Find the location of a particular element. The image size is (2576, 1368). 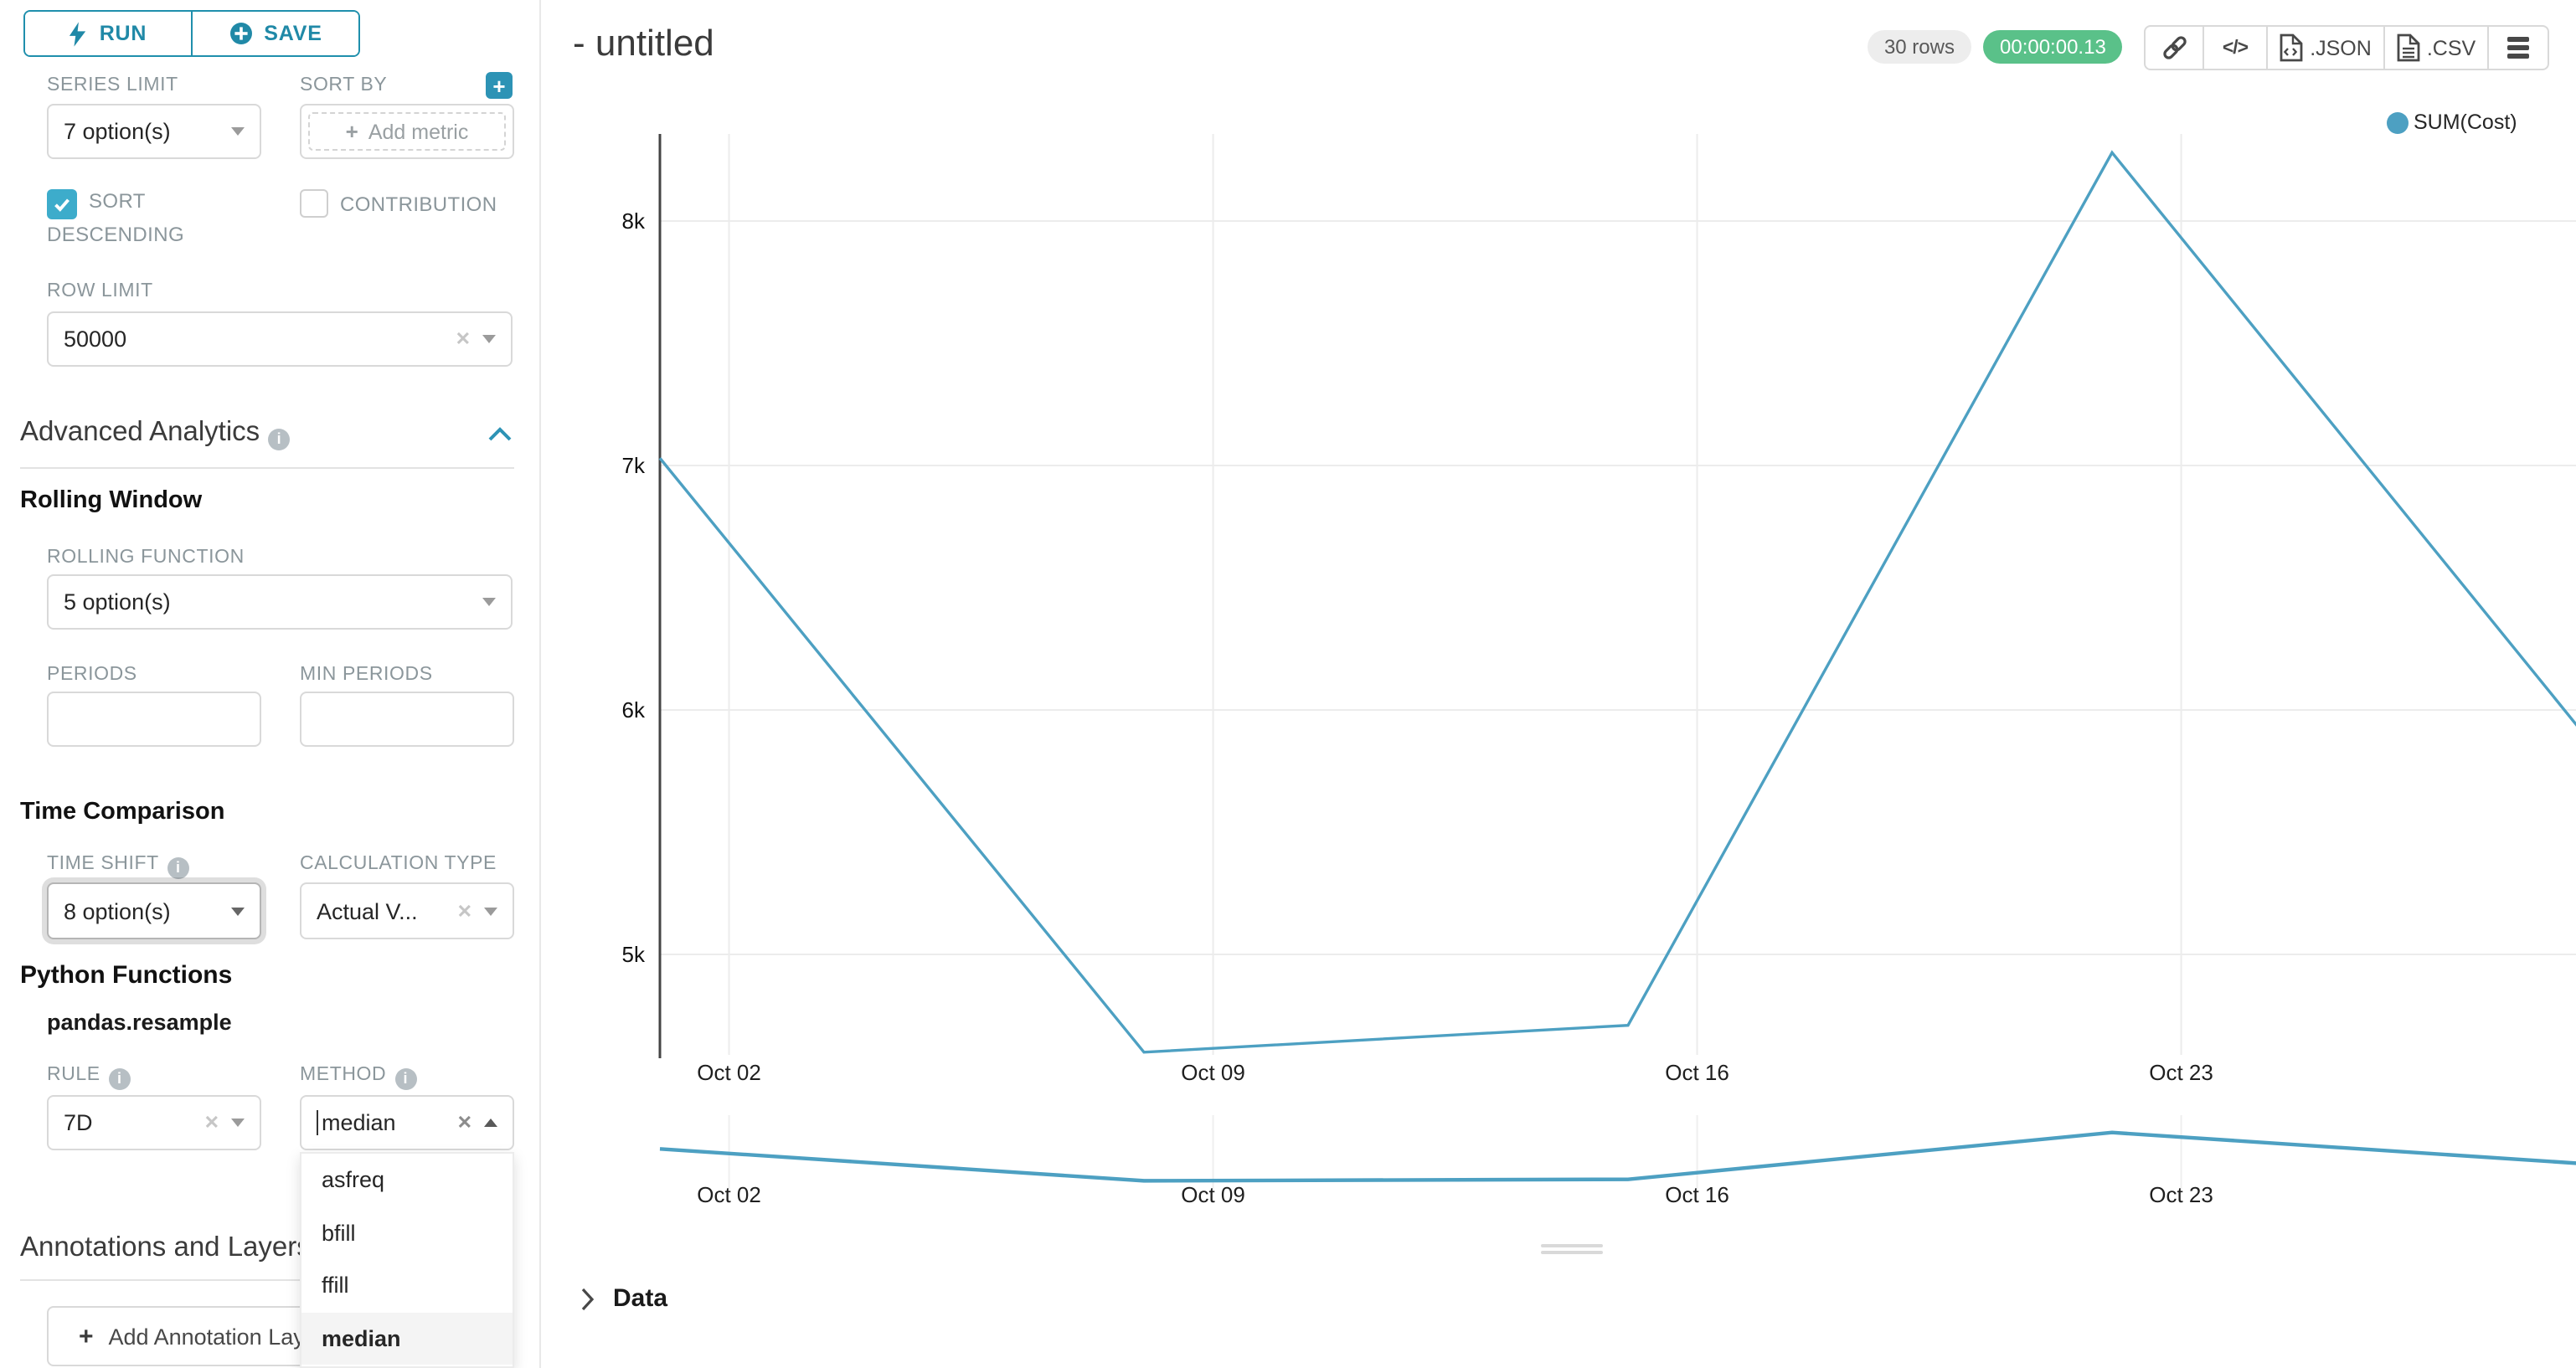

text-cursor is located at coordinates (317, 1122).